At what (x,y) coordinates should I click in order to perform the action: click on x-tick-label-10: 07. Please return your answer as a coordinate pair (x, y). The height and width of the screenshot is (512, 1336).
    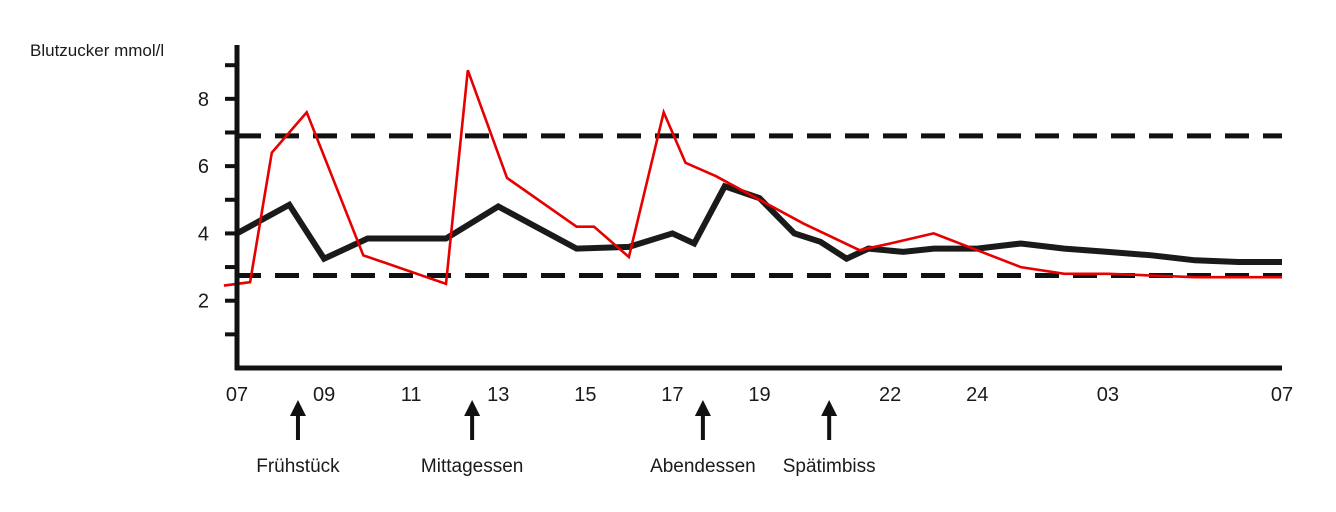
    Looking at the image, I should click on (1282, 395).